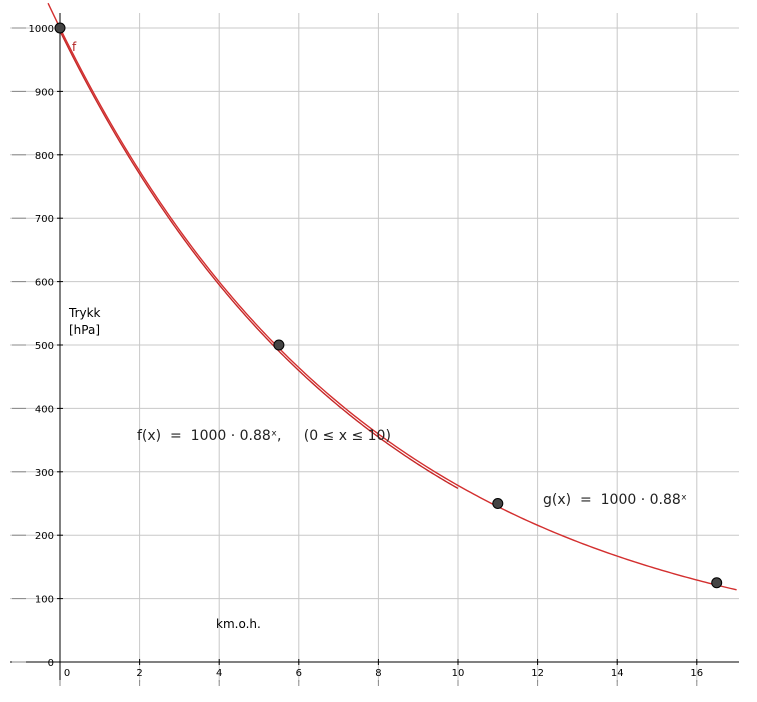  I want to click on curve-f-label: f, so click(74, 47).